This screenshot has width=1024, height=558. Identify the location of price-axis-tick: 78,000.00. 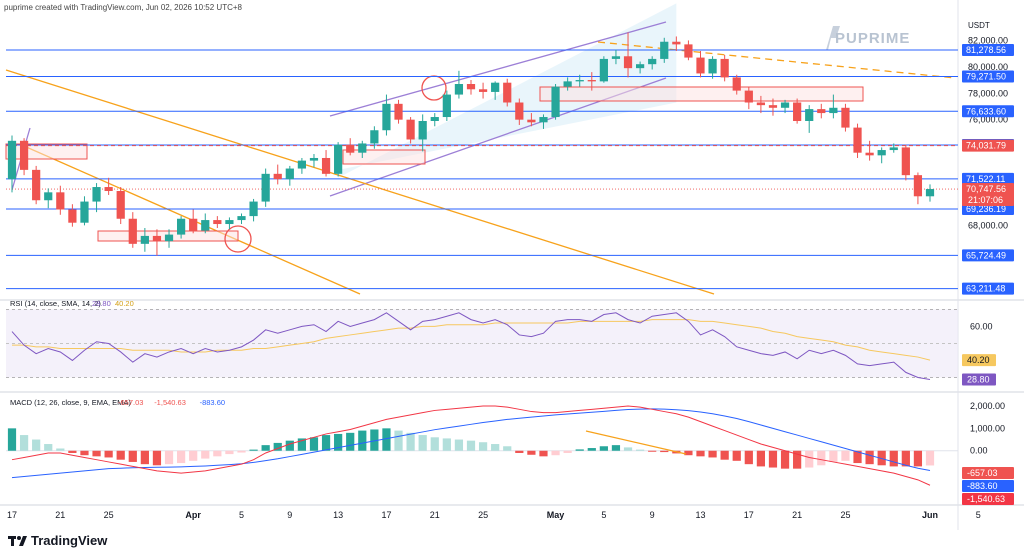
(988, 93).